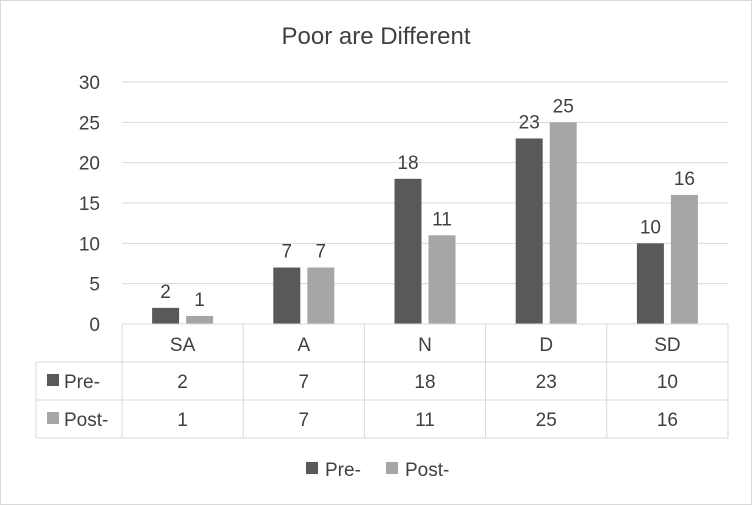 The height and width of the screenshot is (505, 752). Describe the element at coordinates (89, 164) in the screenshot. I see `y-tick-label: 20` at that location.